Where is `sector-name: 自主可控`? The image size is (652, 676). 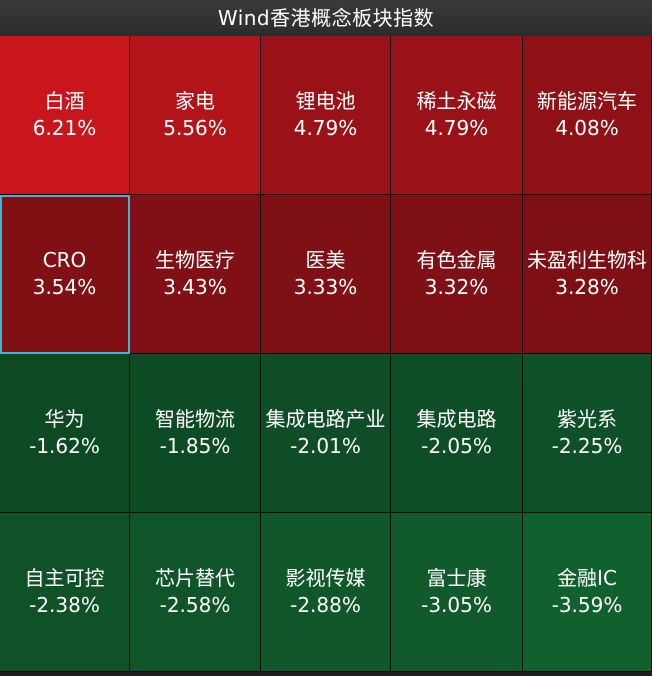
sector-name: 自主可控 is located at coordinates (64, 578).